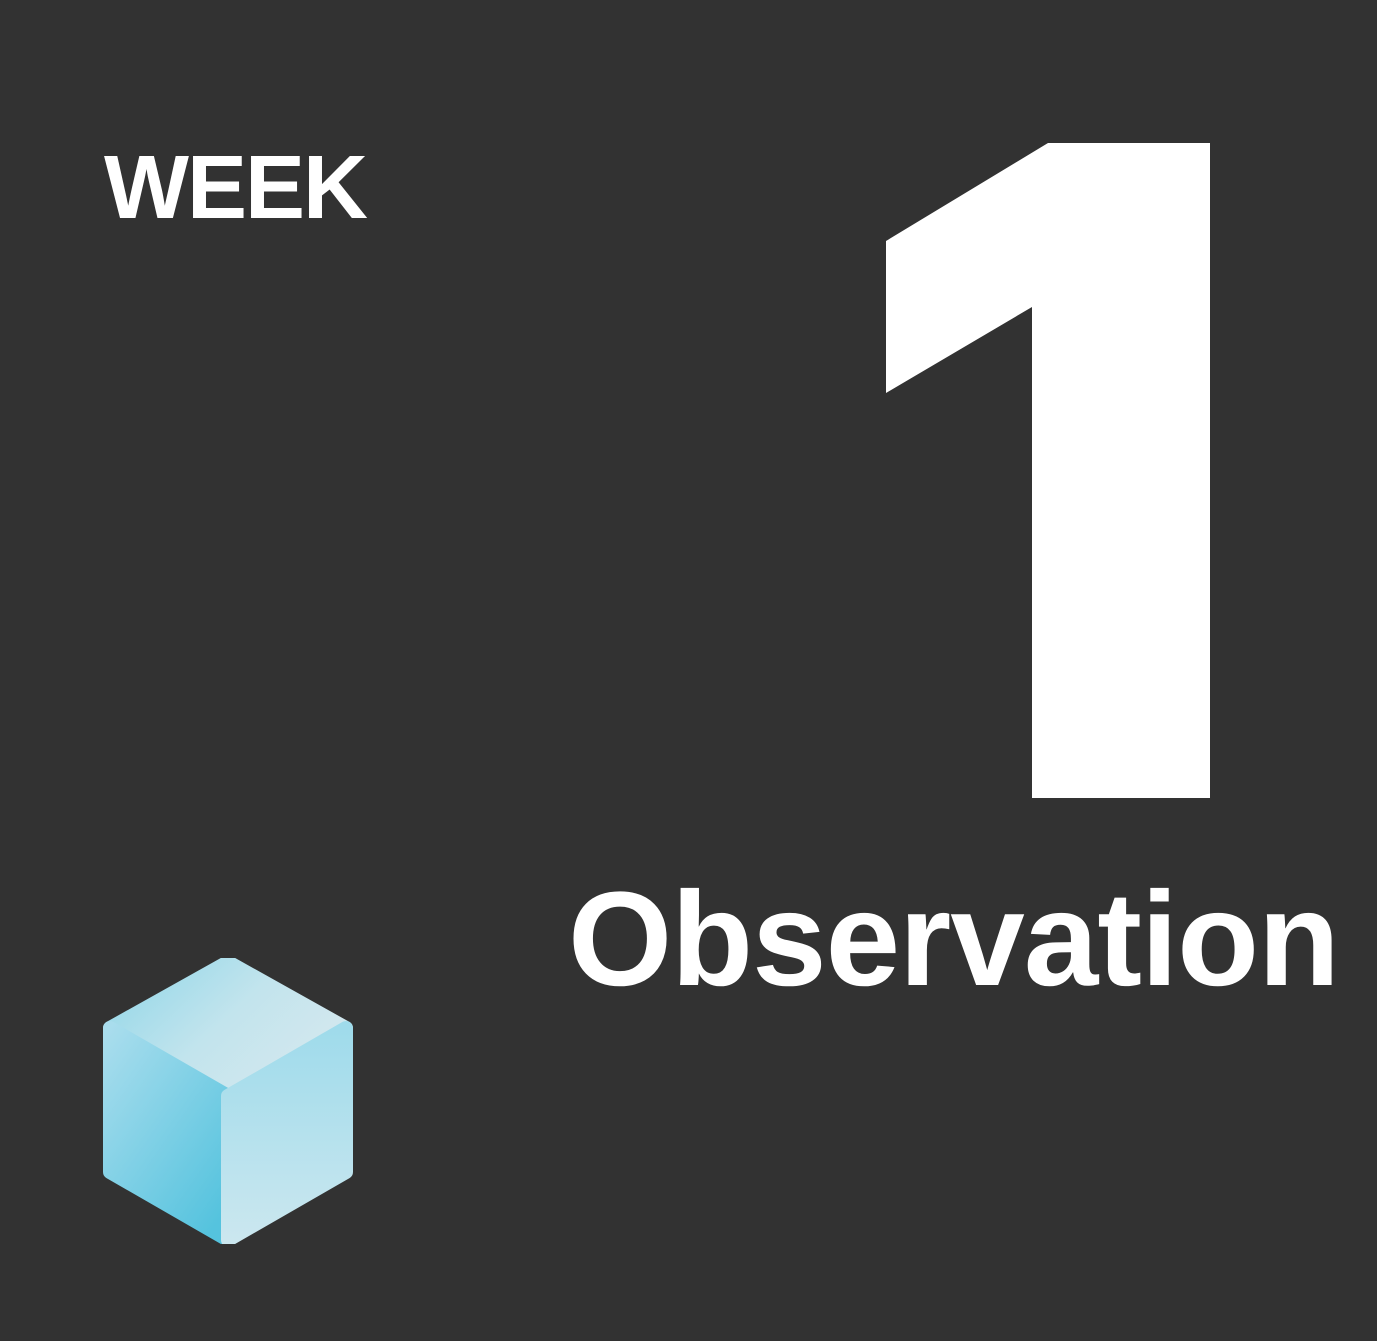  I want to click on page-title: Observation, so click(954, 939).